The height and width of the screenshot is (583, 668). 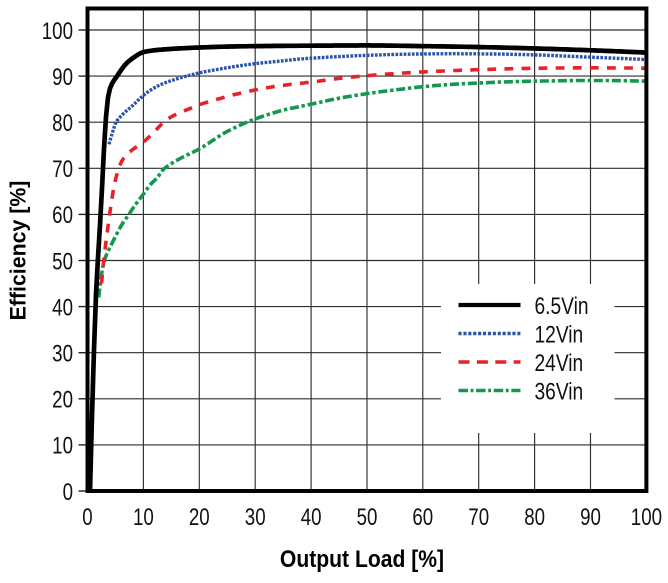 What do you see at coordinates (559, 334) in the screenshot?
I see `svg-text: 12Vin` at bounding box center [559, 334].